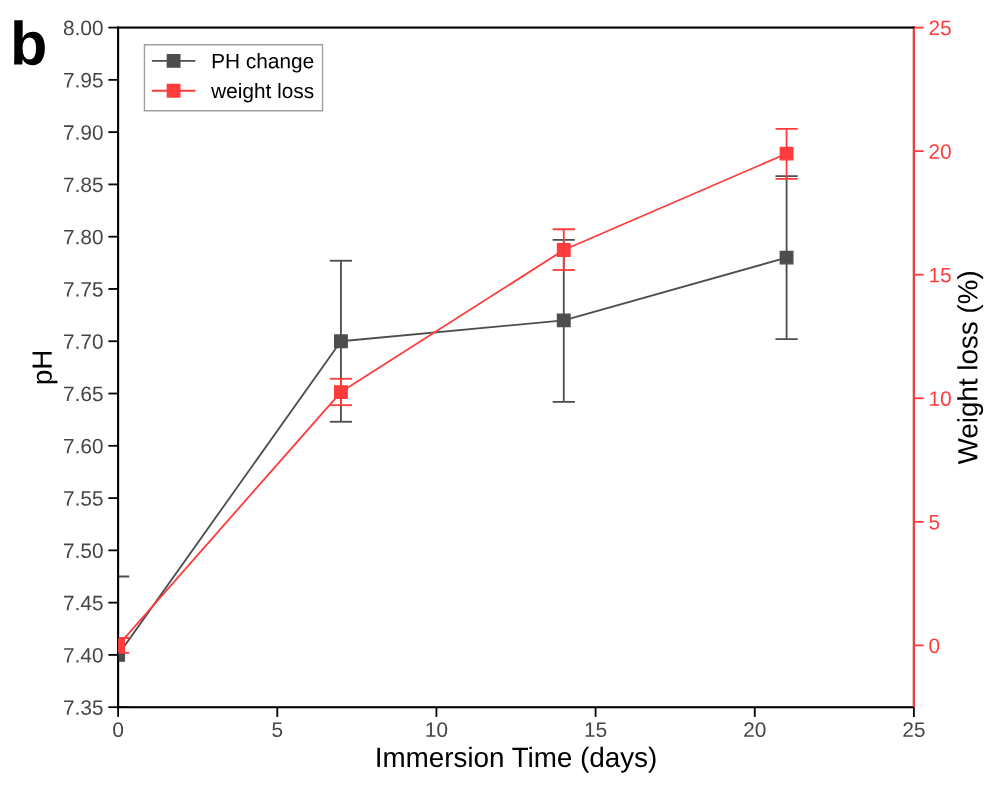 This screenshot has height=811, width=1001. Describe the element at coordinates (437, 730) in the screenshot. I see `x-tick-label: 10` at that location.